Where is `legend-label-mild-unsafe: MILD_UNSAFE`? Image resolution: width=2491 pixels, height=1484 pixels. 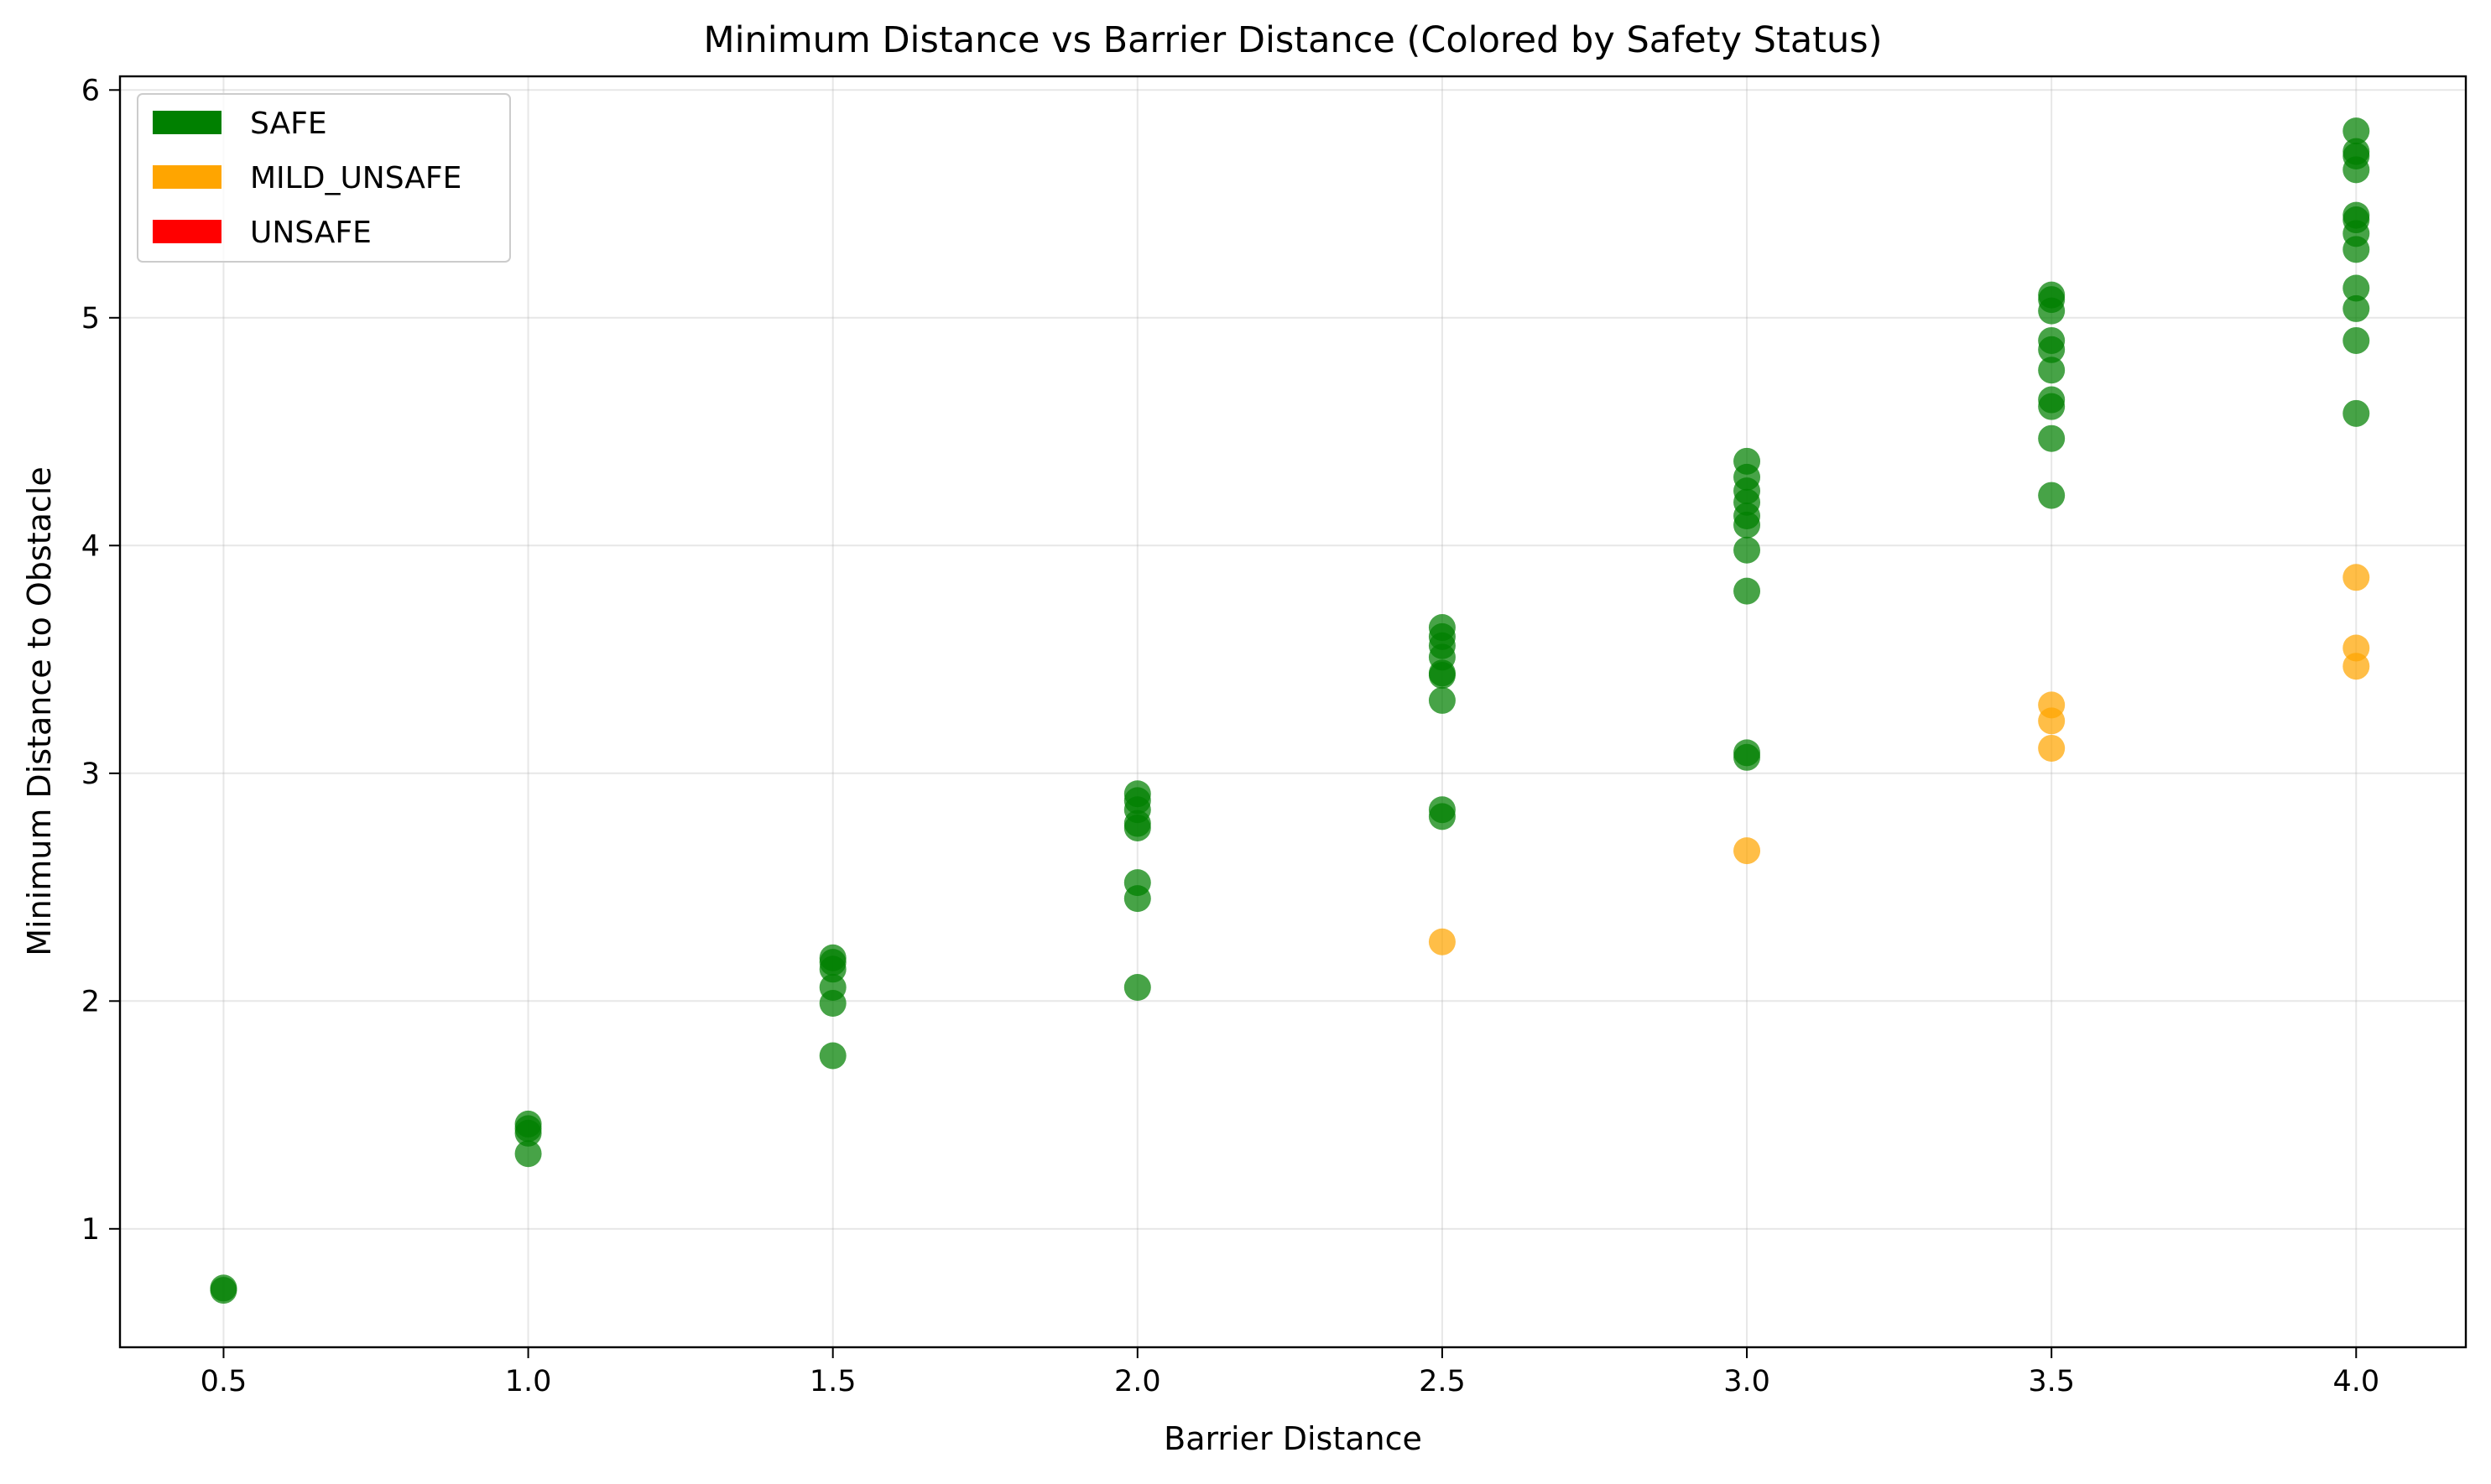
legend-label-mild-unsafe: MILD_UNSAFE is located at coordinates (355, 178).